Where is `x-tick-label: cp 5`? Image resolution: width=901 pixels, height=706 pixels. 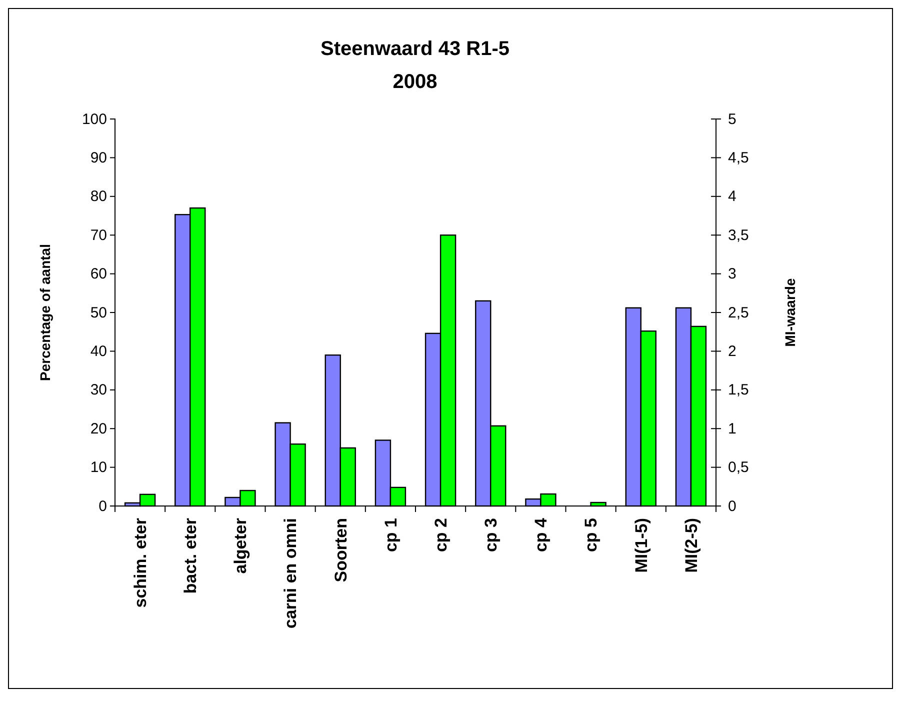 x-tick-label: cp 5 is located at coordinates (591, 535).